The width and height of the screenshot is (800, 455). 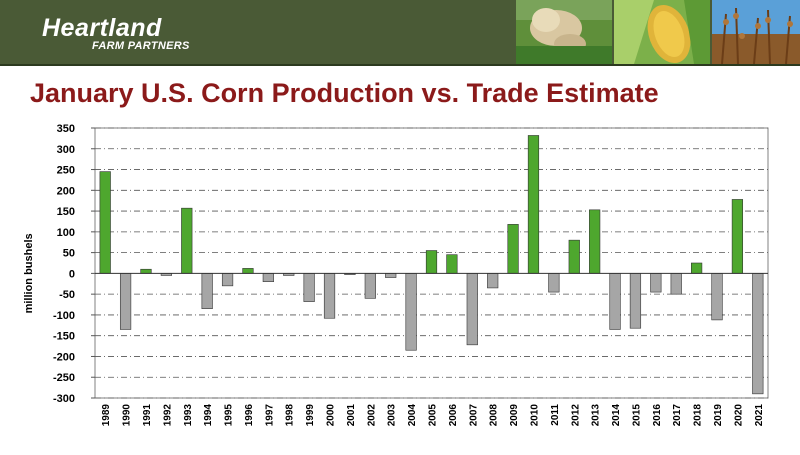 What do you see at coordinates (698, 415) in the screenshot?
I see `x-tick-label: 2018` at bounding box center [698, 415].